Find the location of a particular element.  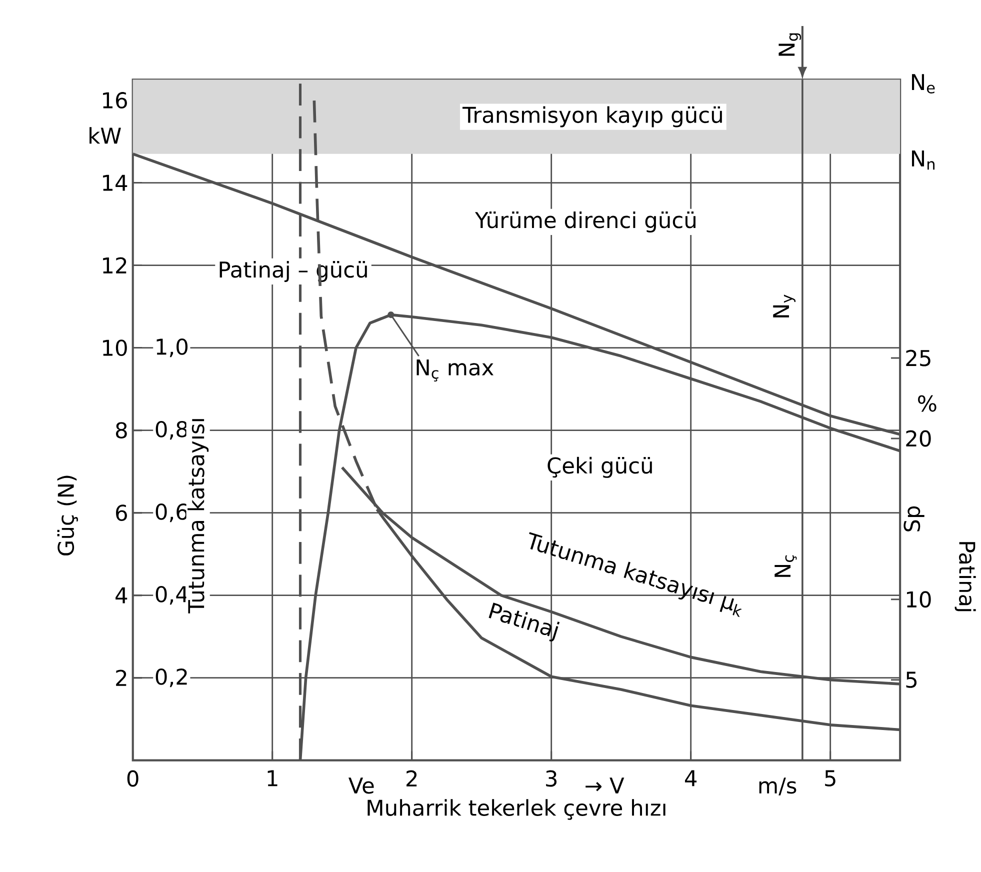

x-tick-label: 2 is located at coordinates (411, 778).